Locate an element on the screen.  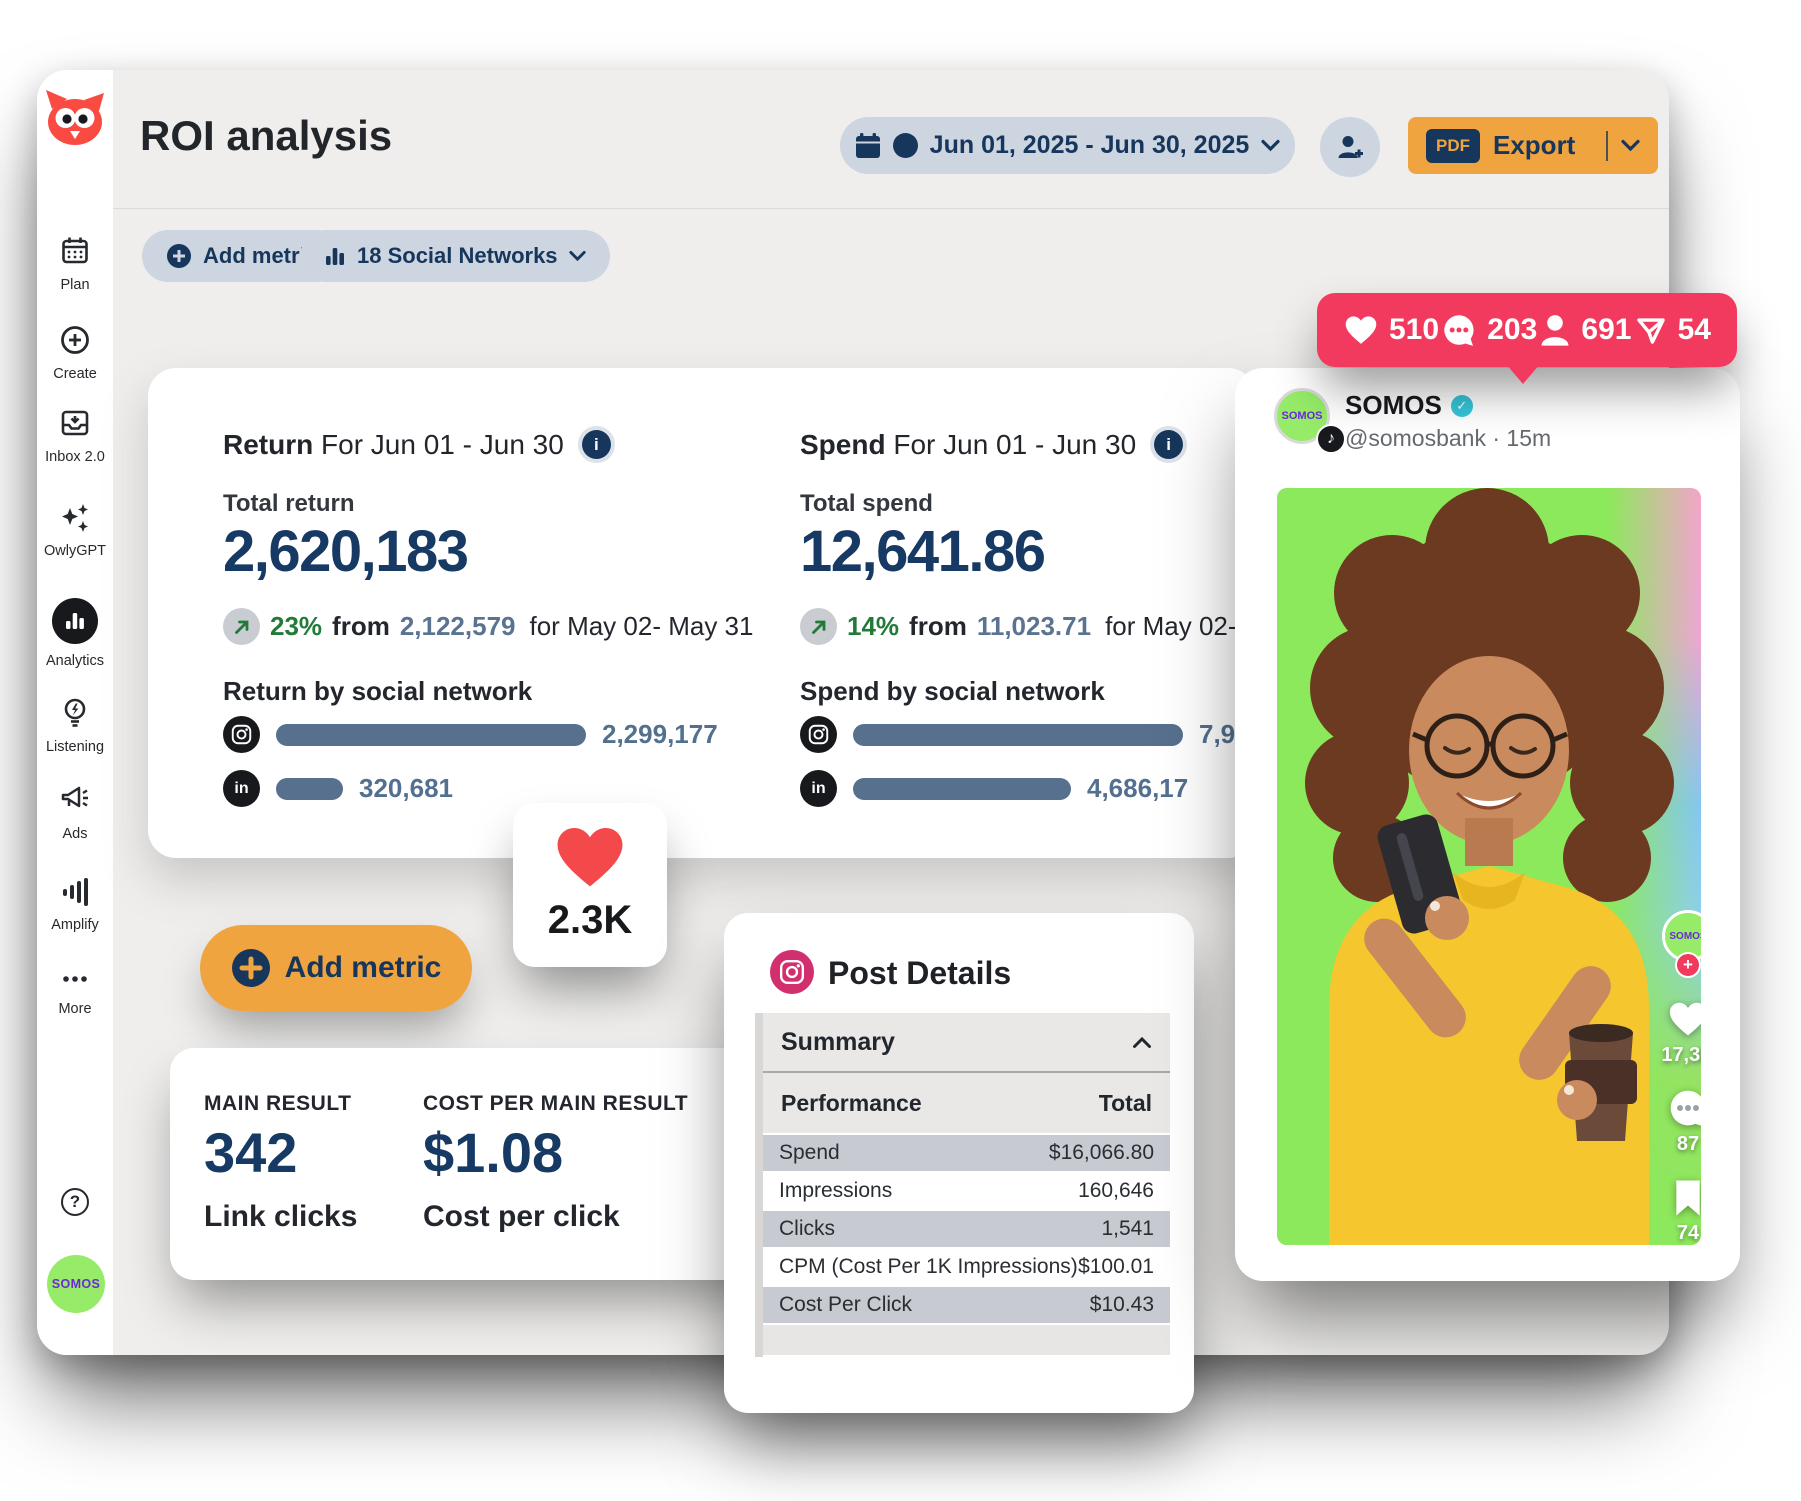
sidebar-item-ads: Ads is located at coordinates (75, 813).